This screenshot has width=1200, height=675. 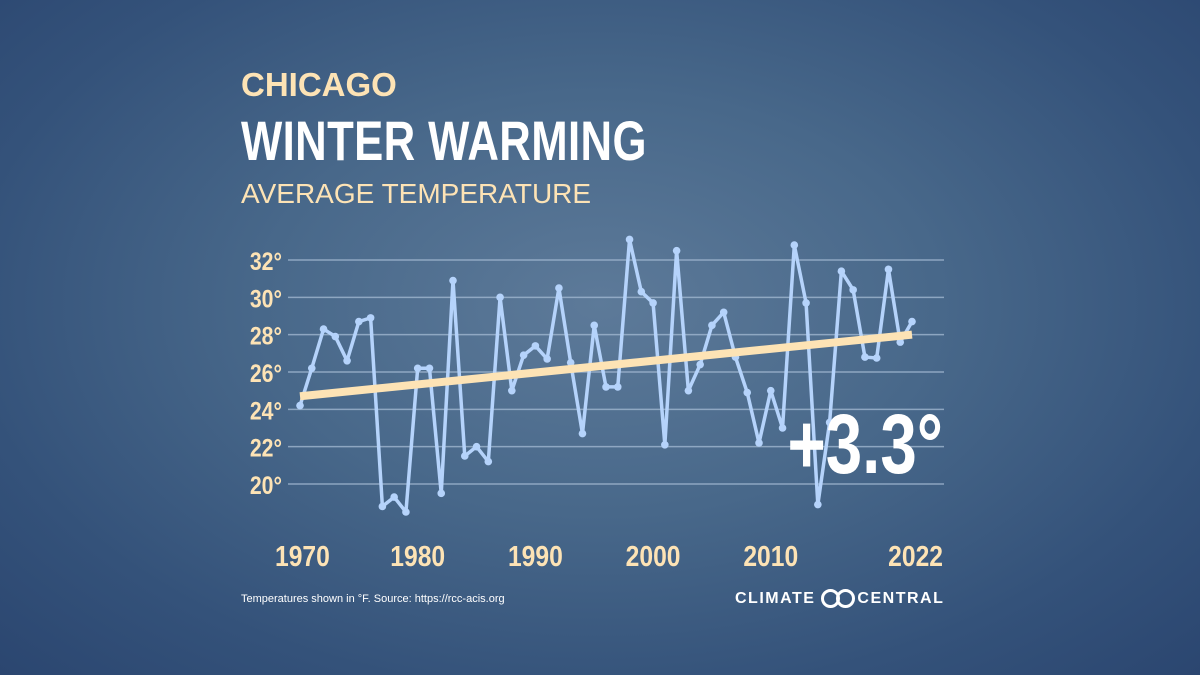 What do you see at coordinates (915, 556) in the screenshot?
I see `x-tick-label: 2022` at bounding box center [915, 556].